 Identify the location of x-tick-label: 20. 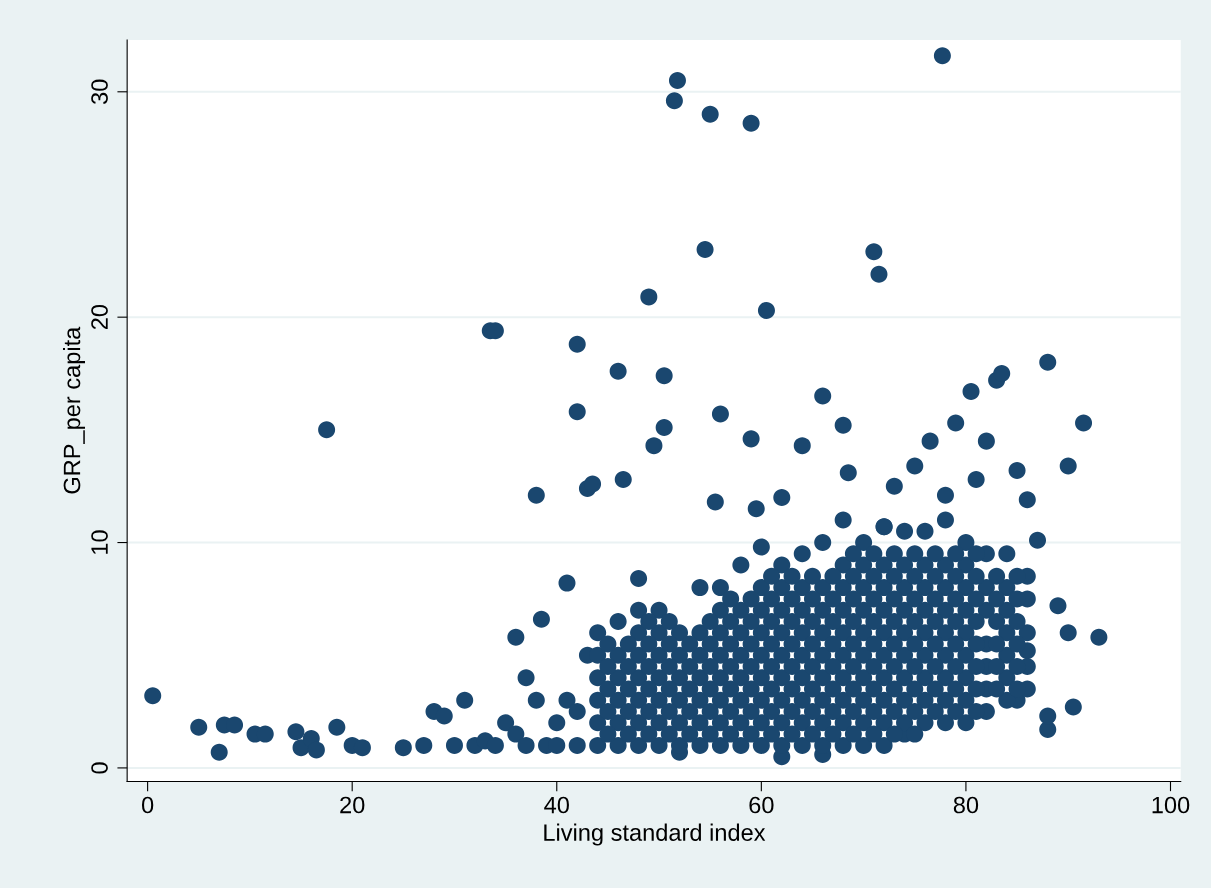
(352, 805).